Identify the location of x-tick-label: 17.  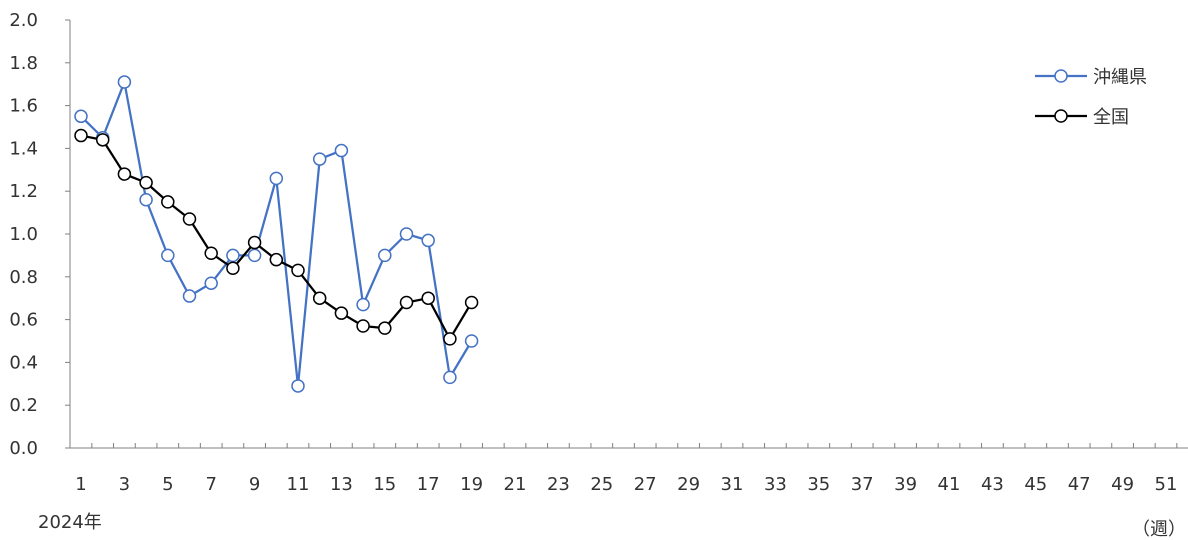
(428, 484).